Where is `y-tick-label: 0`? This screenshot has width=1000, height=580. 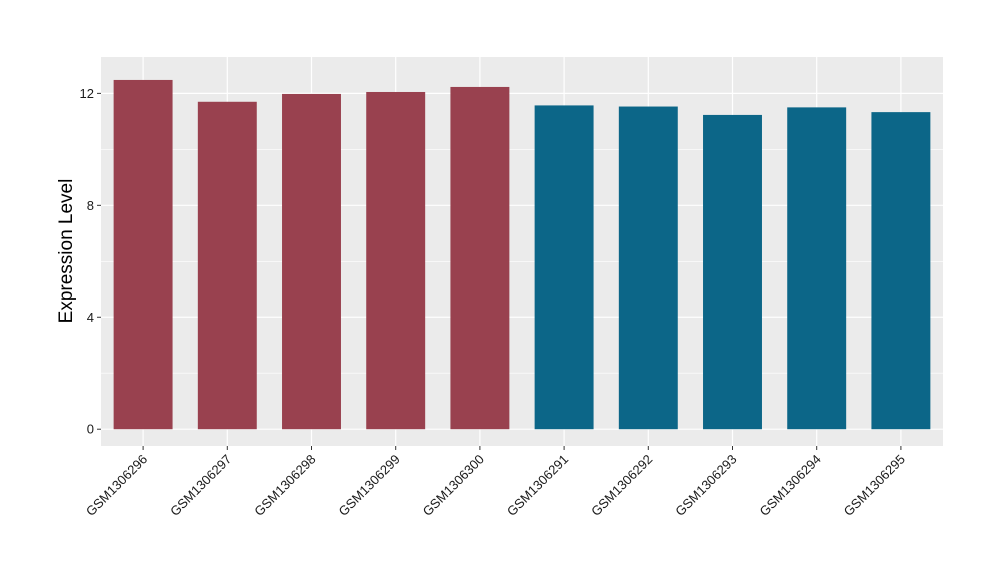
y-tick-label: 0 is located at coordinates (90, 429).